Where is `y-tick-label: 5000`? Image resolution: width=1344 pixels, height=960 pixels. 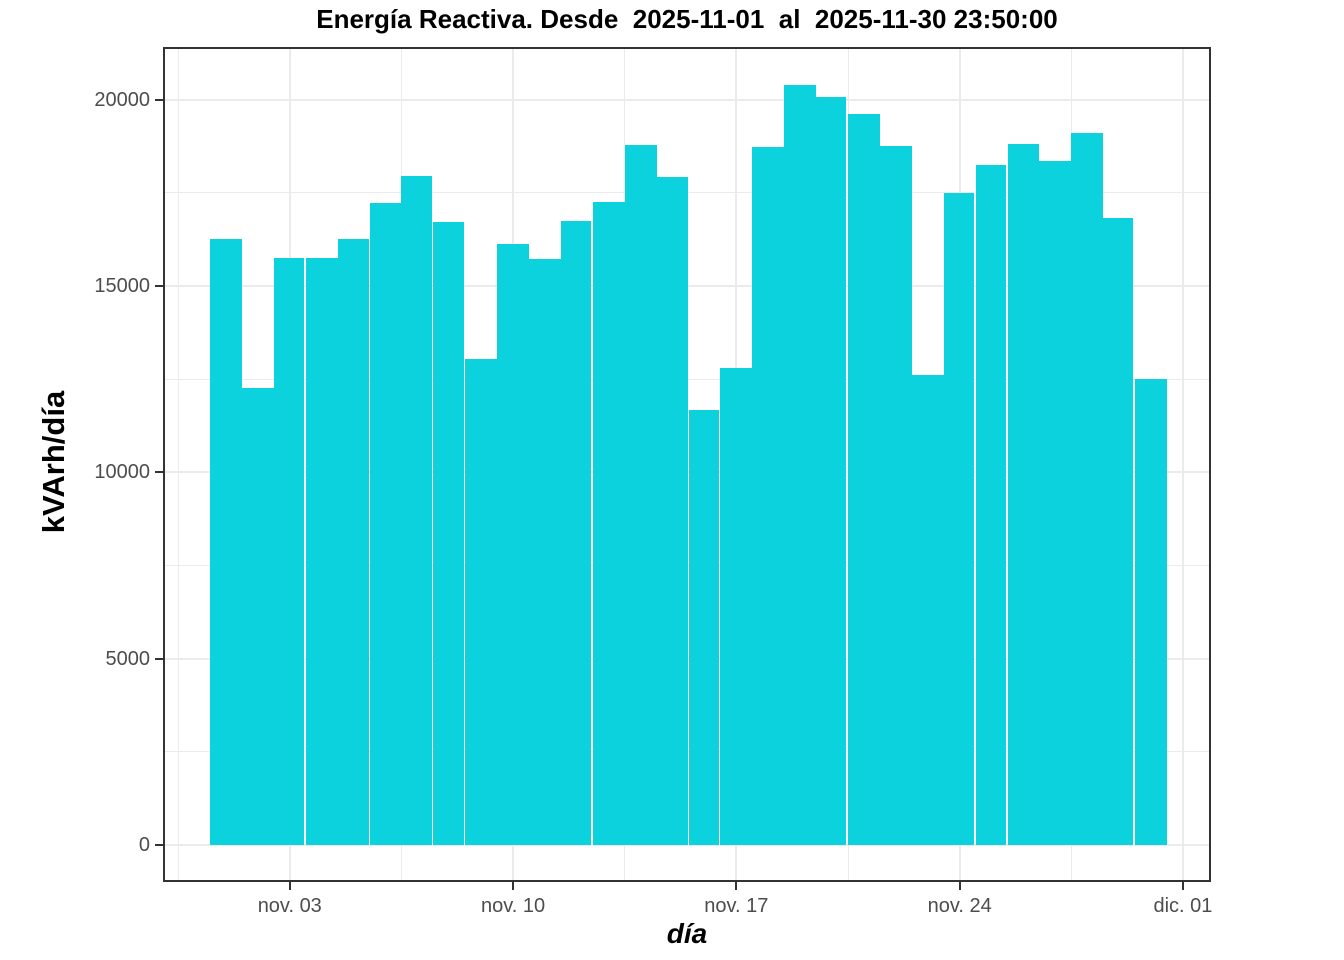
y-tick-label: 5000 is located at coordinates (128, 658).